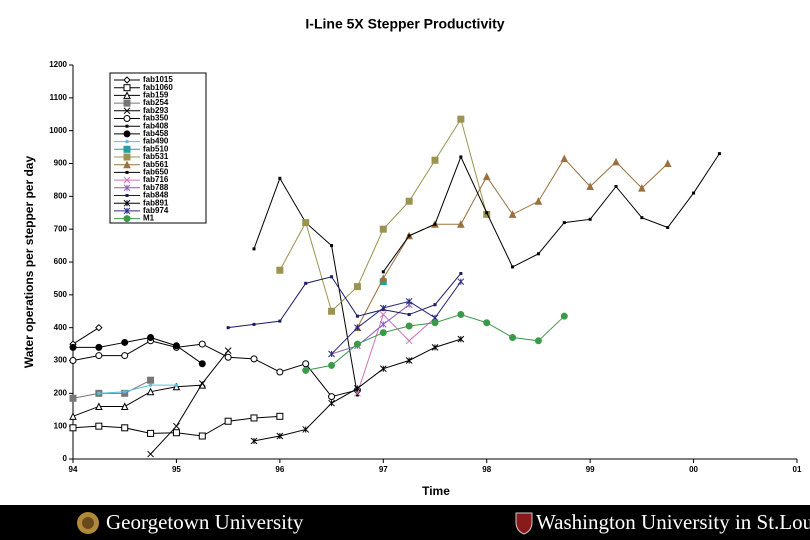 The width and height of the screenshot is (810, 540). Describe the element at coordinates (65, 458) in the screenshot. I see `y-tick-label: 0` at that location.